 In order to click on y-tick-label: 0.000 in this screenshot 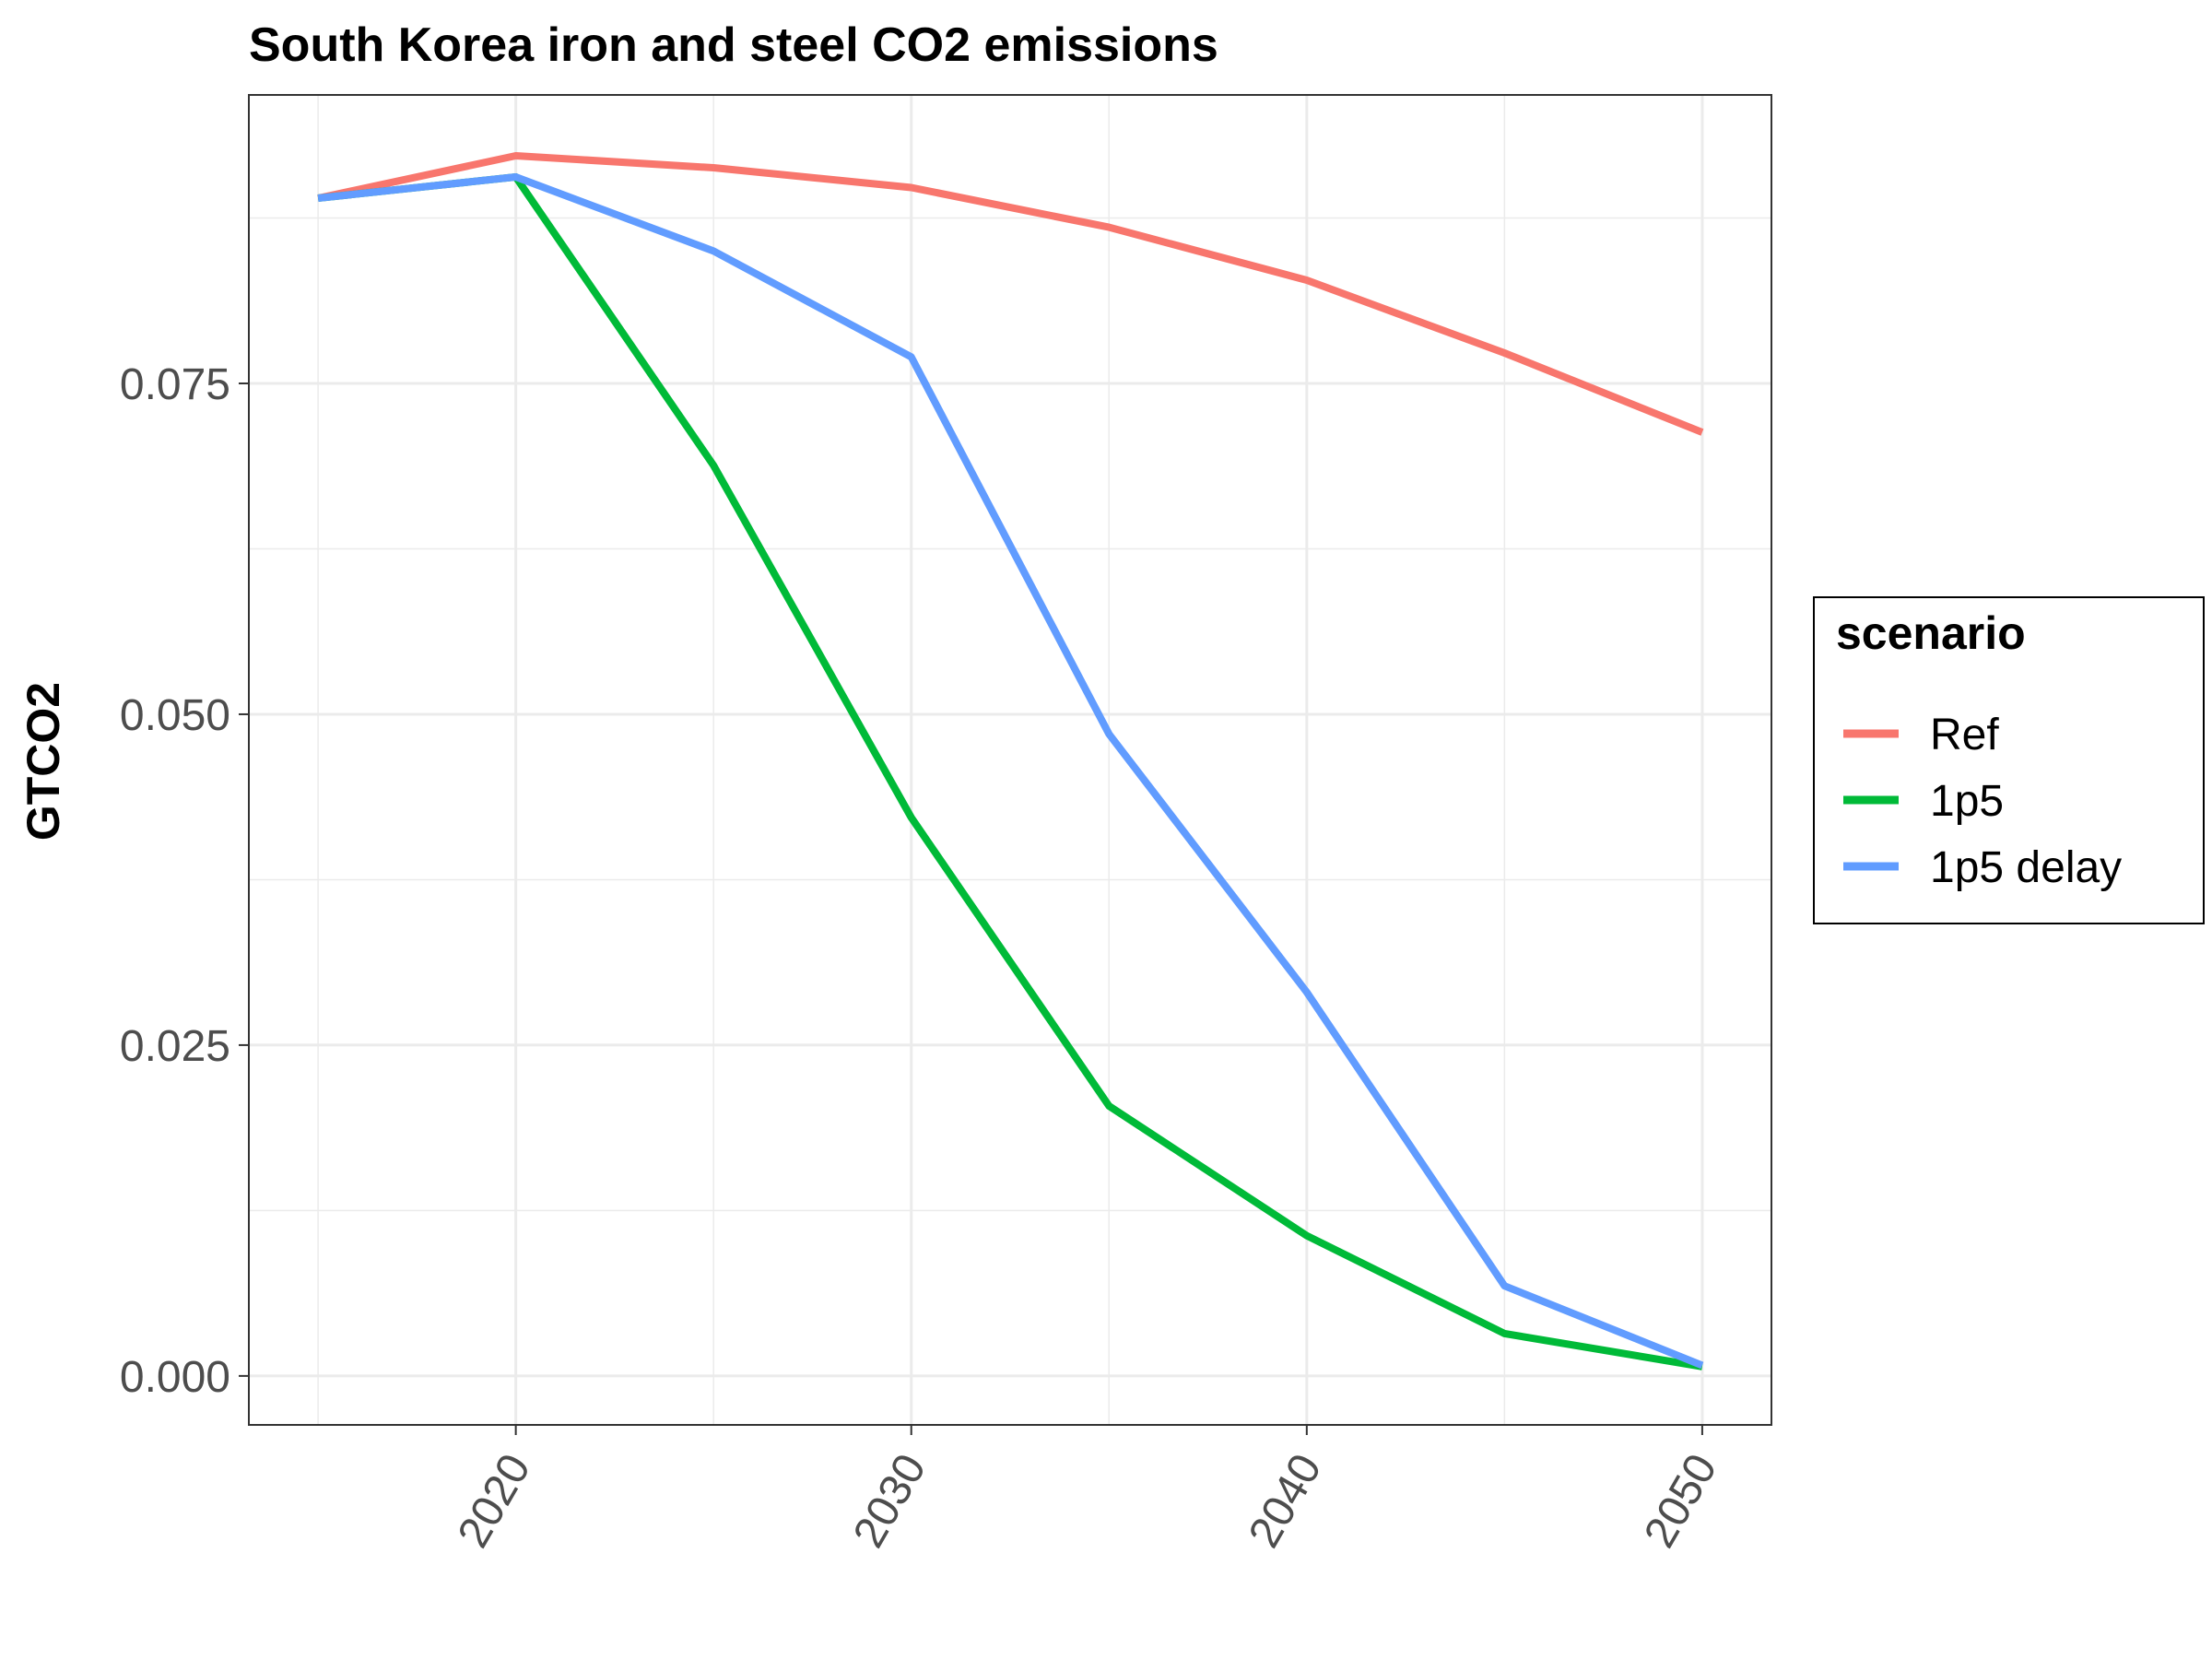, I will do `click(175, 1377)`.